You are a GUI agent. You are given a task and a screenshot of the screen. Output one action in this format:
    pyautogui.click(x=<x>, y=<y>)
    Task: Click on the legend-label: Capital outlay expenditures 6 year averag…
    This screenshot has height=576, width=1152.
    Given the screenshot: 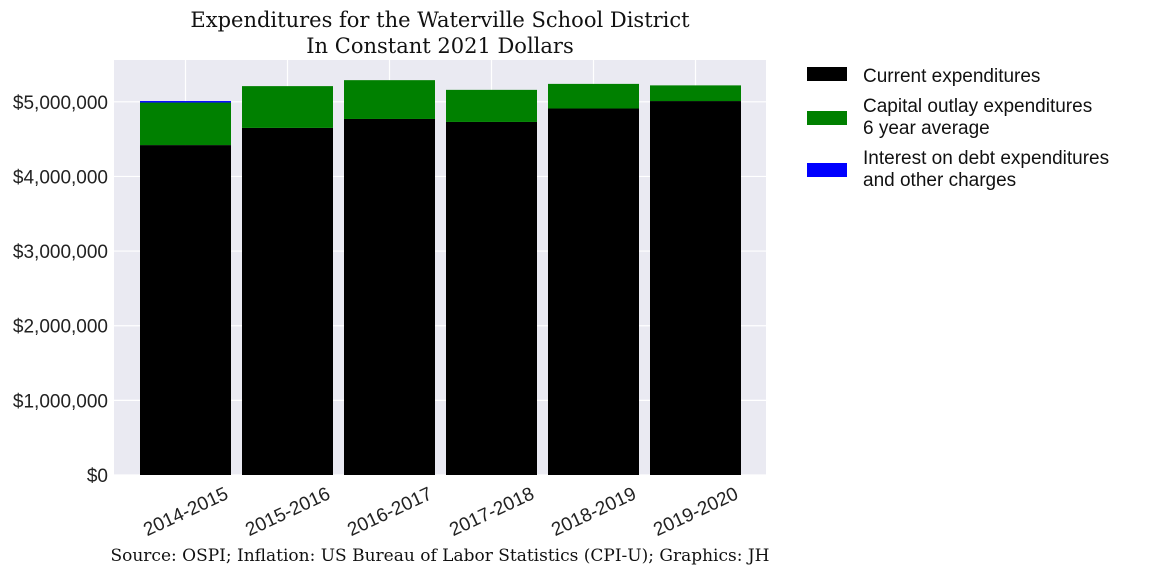 What is the action you would take?
    pyautogui.click(x=977, y=117)
    